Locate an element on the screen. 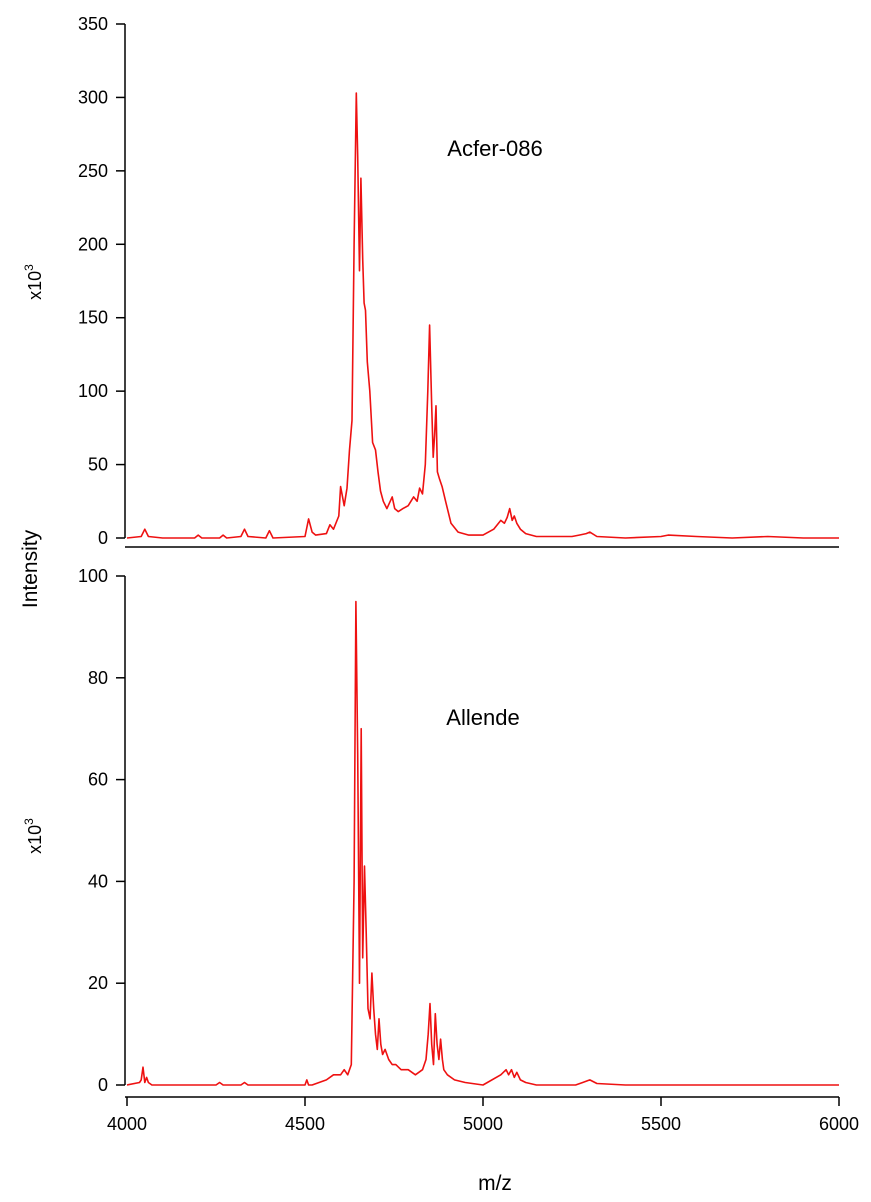 Image resolution: width=871 pixels, height=1202 pixels. panel-label-2: Allende is located at coordinates (482, 717).